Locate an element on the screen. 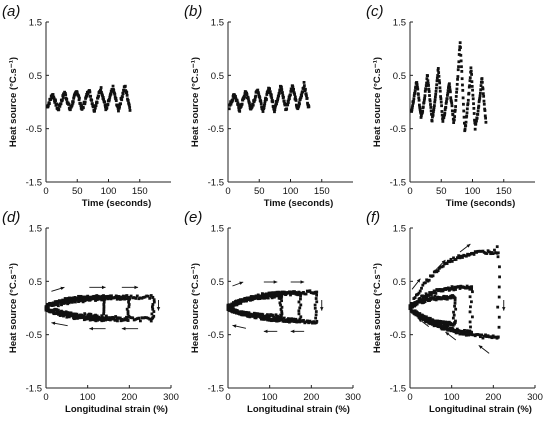  direction-arrow is located at coordinates (322, 305).